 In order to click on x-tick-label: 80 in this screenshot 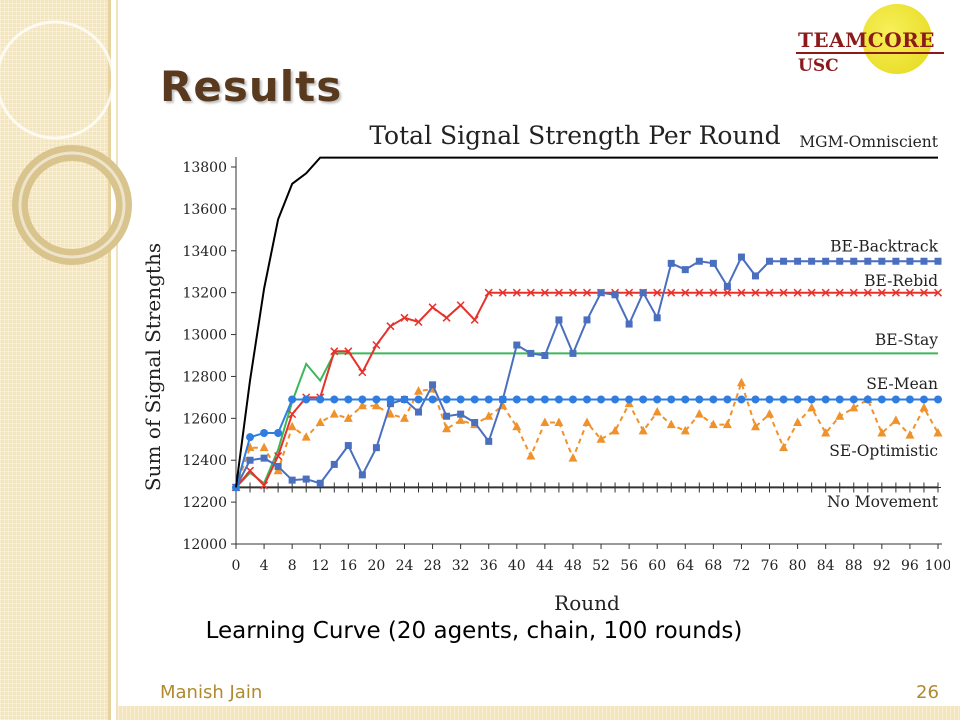, I will do `click(798, 566)`.